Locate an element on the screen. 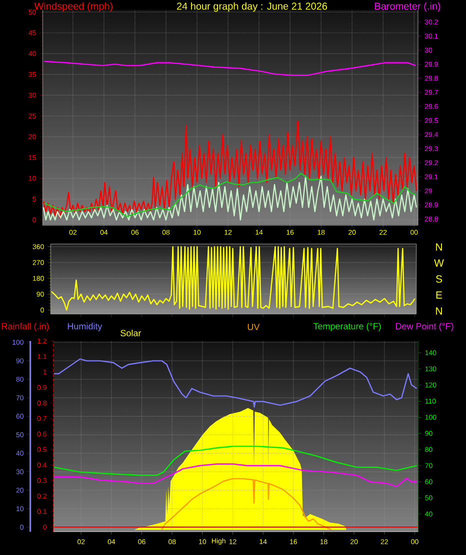 The width and height of the screenshot is (466, 555). text: Solar is located at coordinates (131, 333).